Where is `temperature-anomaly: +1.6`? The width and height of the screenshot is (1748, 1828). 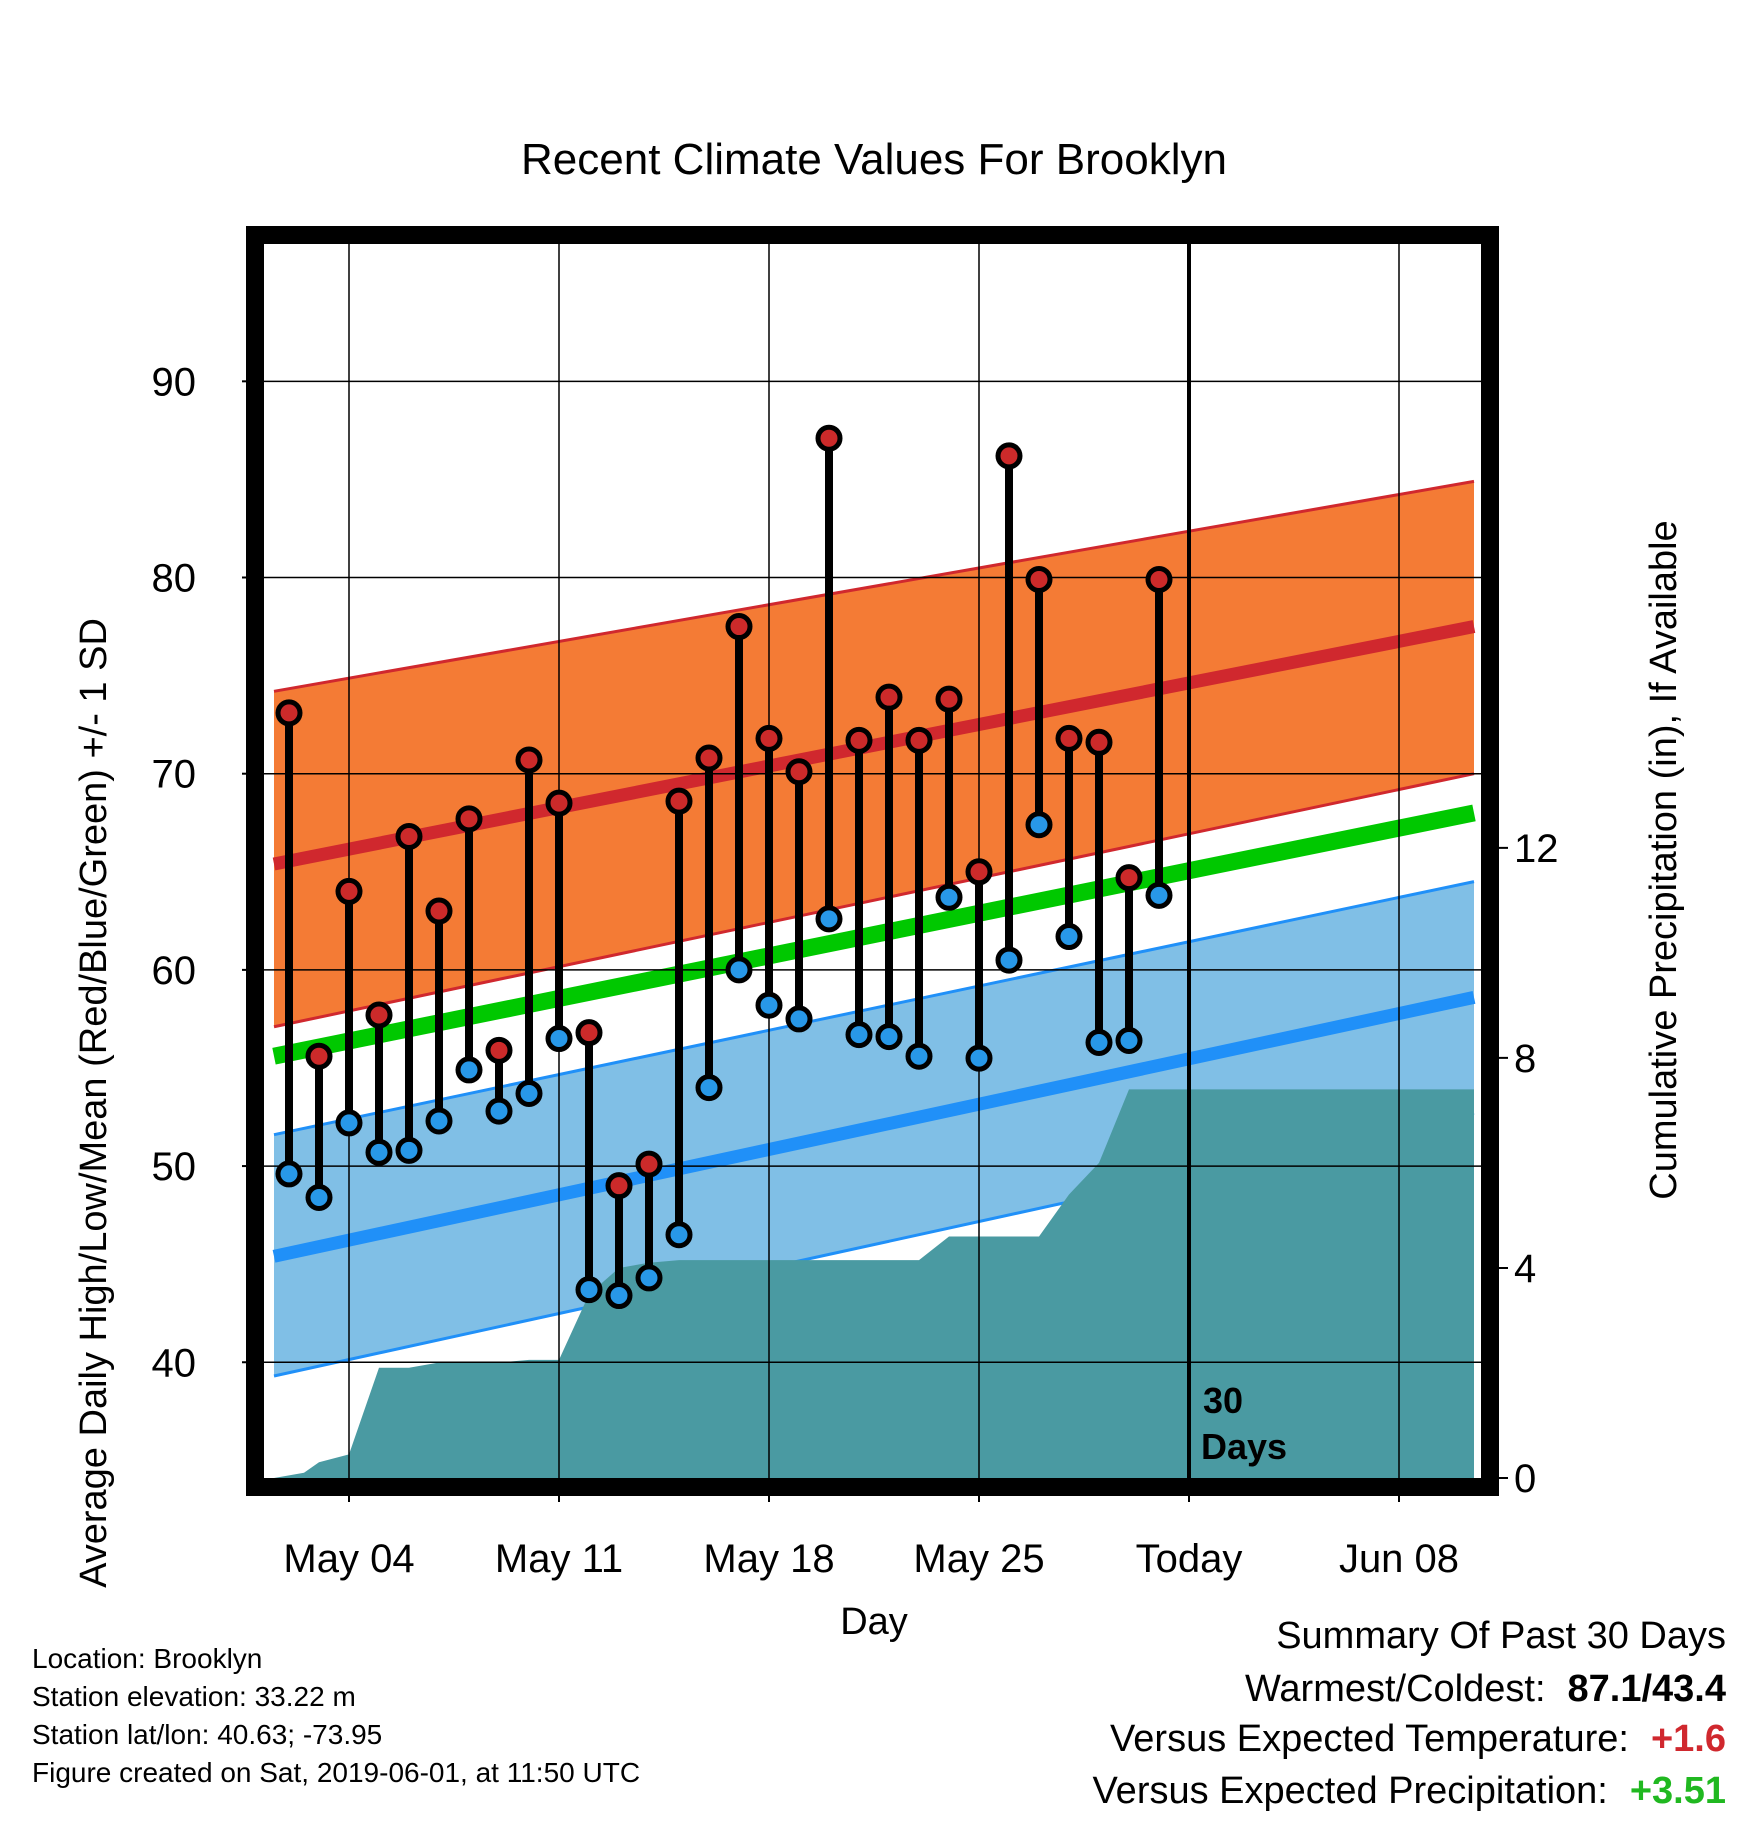 temperature-anomaly: +1.6 is located at coordinates (1688, 1739).